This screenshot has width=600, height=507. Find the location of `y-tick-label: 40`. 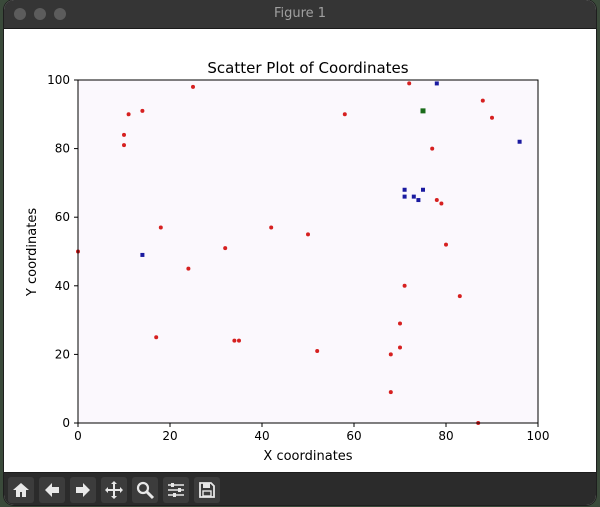

y-tick-label: 40 is located at coordinates (62, 286).